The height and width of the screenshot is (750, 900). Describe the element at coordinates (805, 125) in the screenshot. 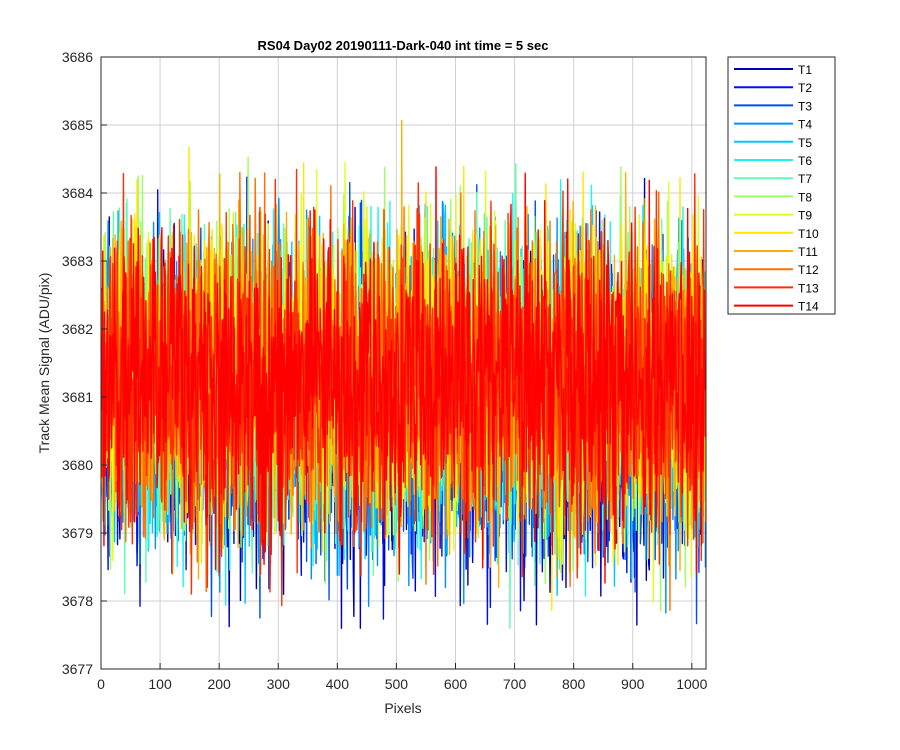

I see `legend-label: T4` at that location.